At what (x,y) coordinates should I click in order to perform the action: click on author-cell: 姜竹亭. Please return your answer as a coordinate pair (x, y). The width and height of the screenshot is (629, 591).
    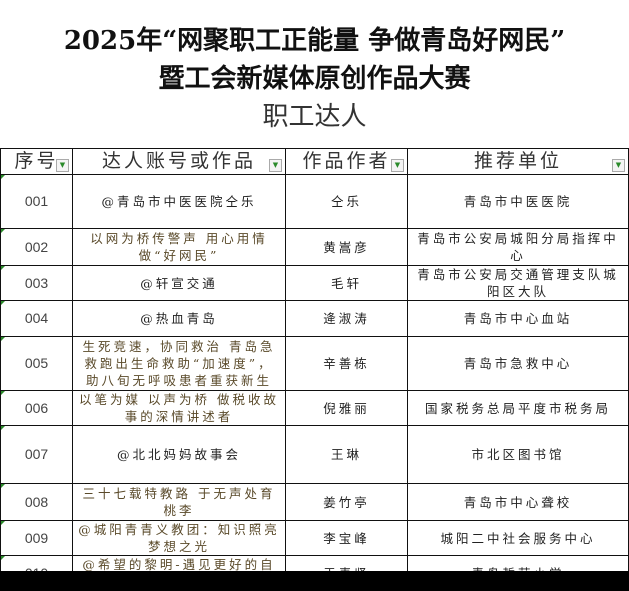
    Looking at the image, I should click on (346, 502).